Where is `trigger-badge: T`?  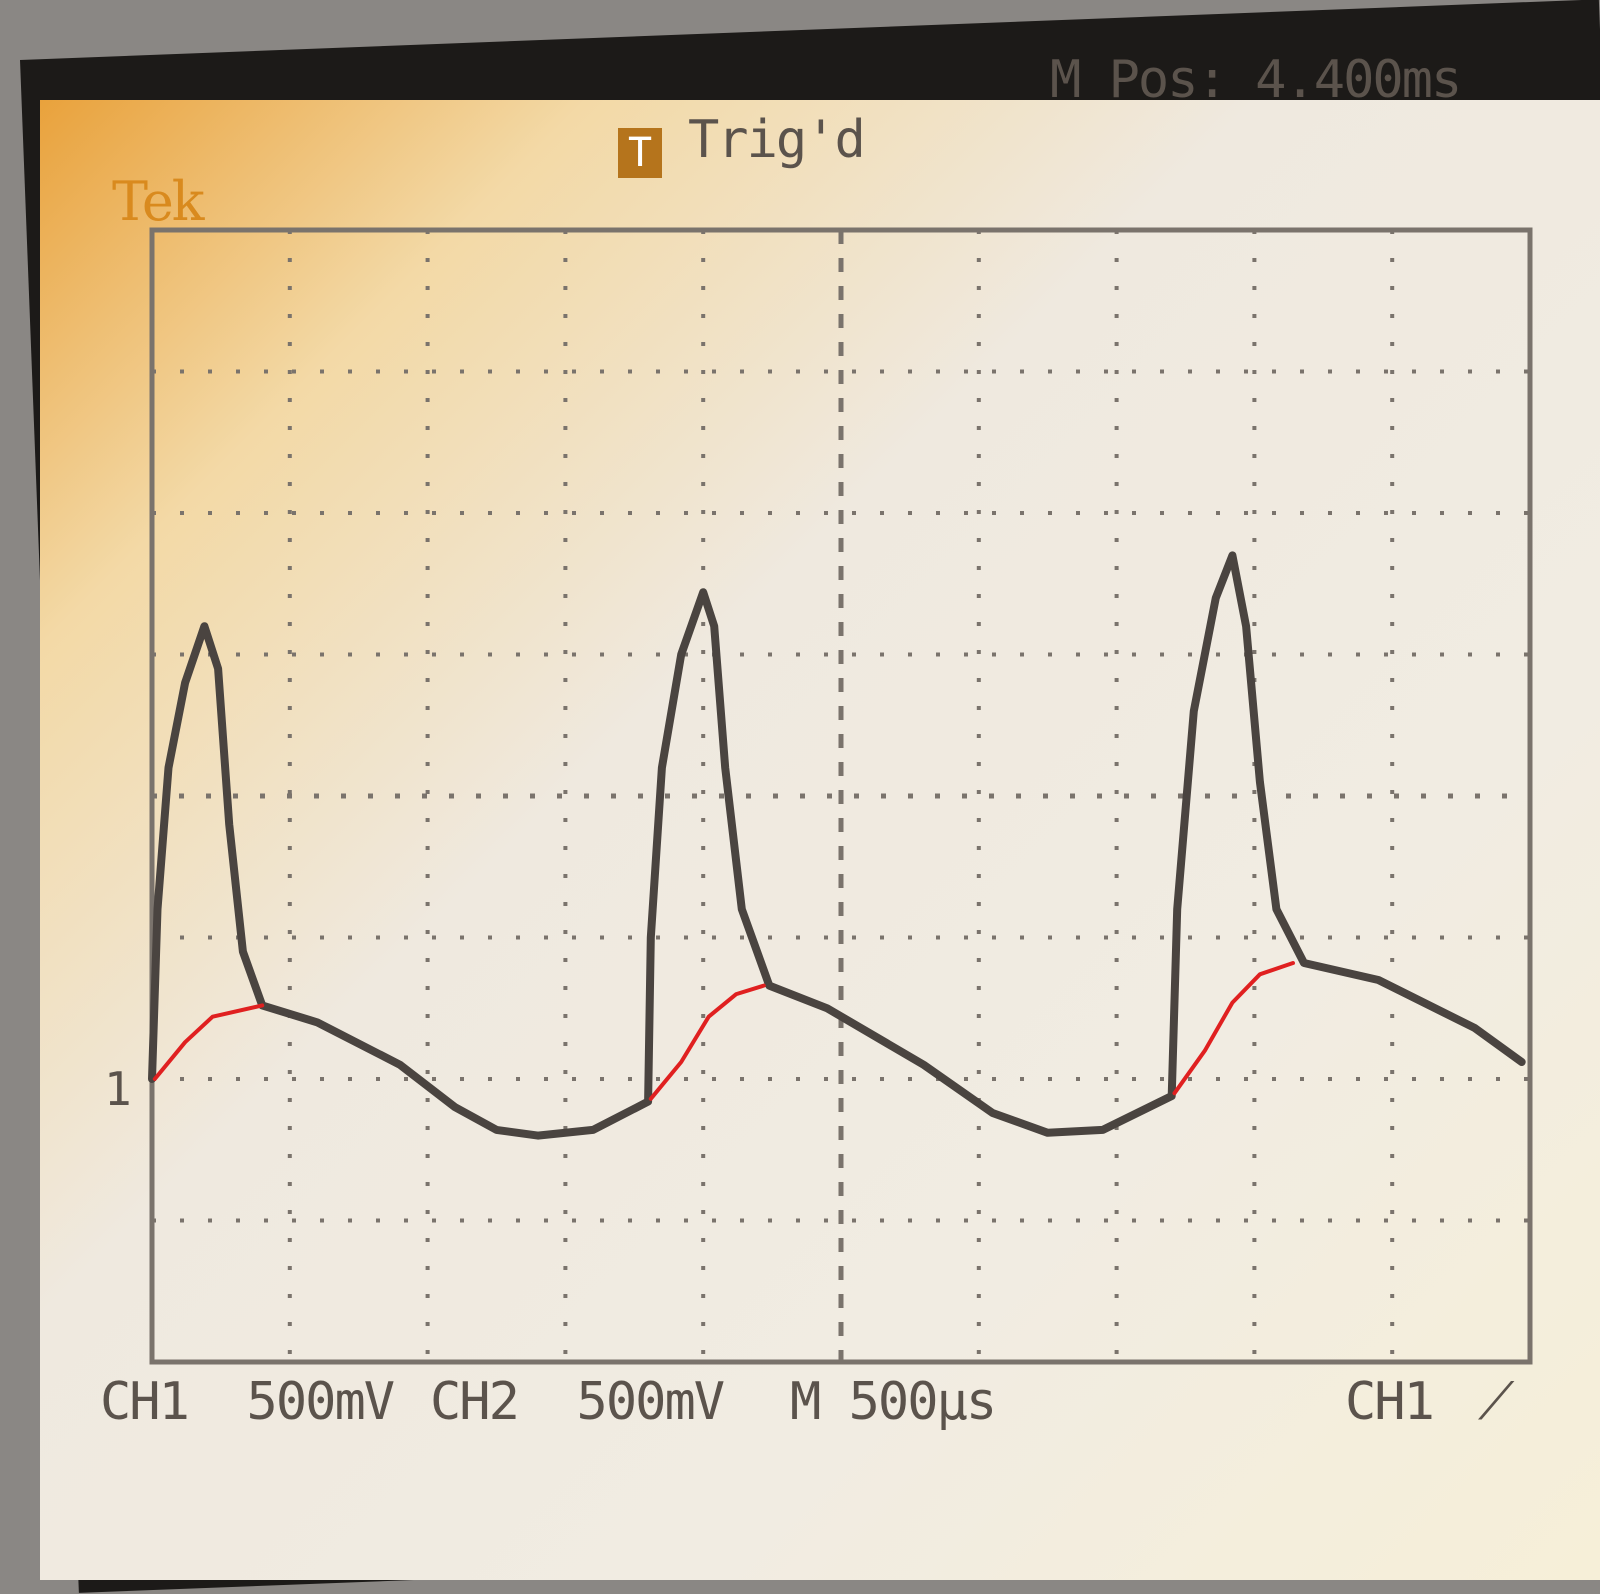
trigger-badge: T is located at coordinates (640, 153).